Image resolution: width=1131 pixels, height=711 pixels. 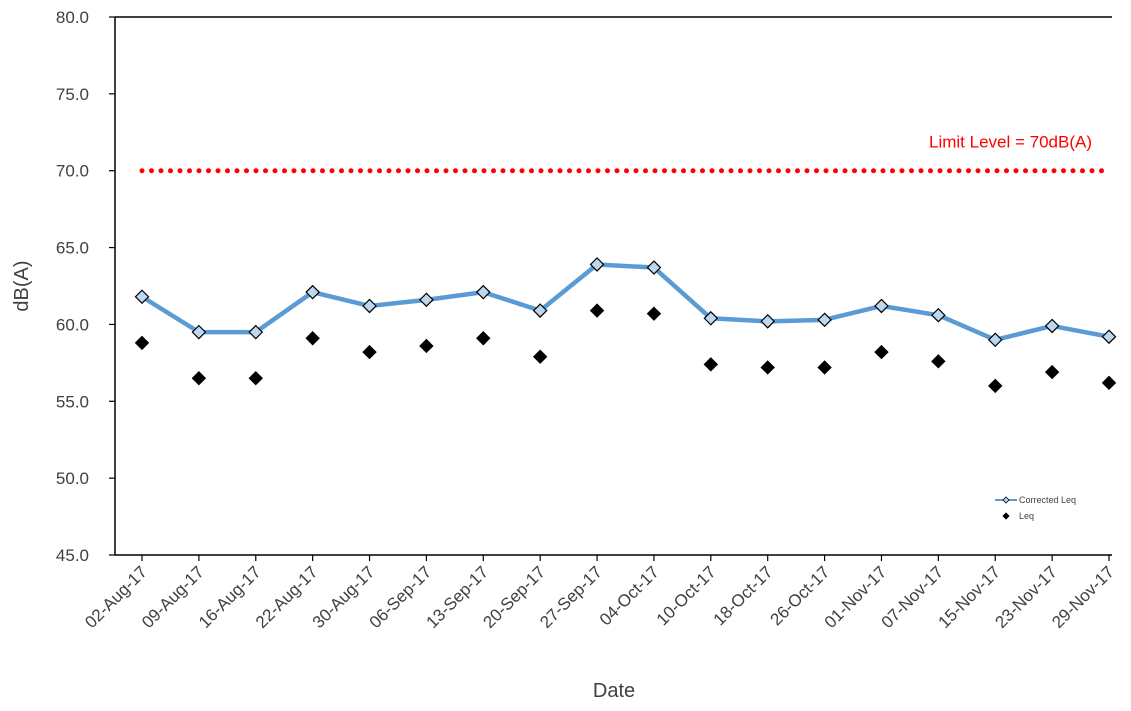 What do you see at coordinates (72, 171) in the screenshot?
I see `y-tick-label: 70.0` at bounding box center [72, 171].